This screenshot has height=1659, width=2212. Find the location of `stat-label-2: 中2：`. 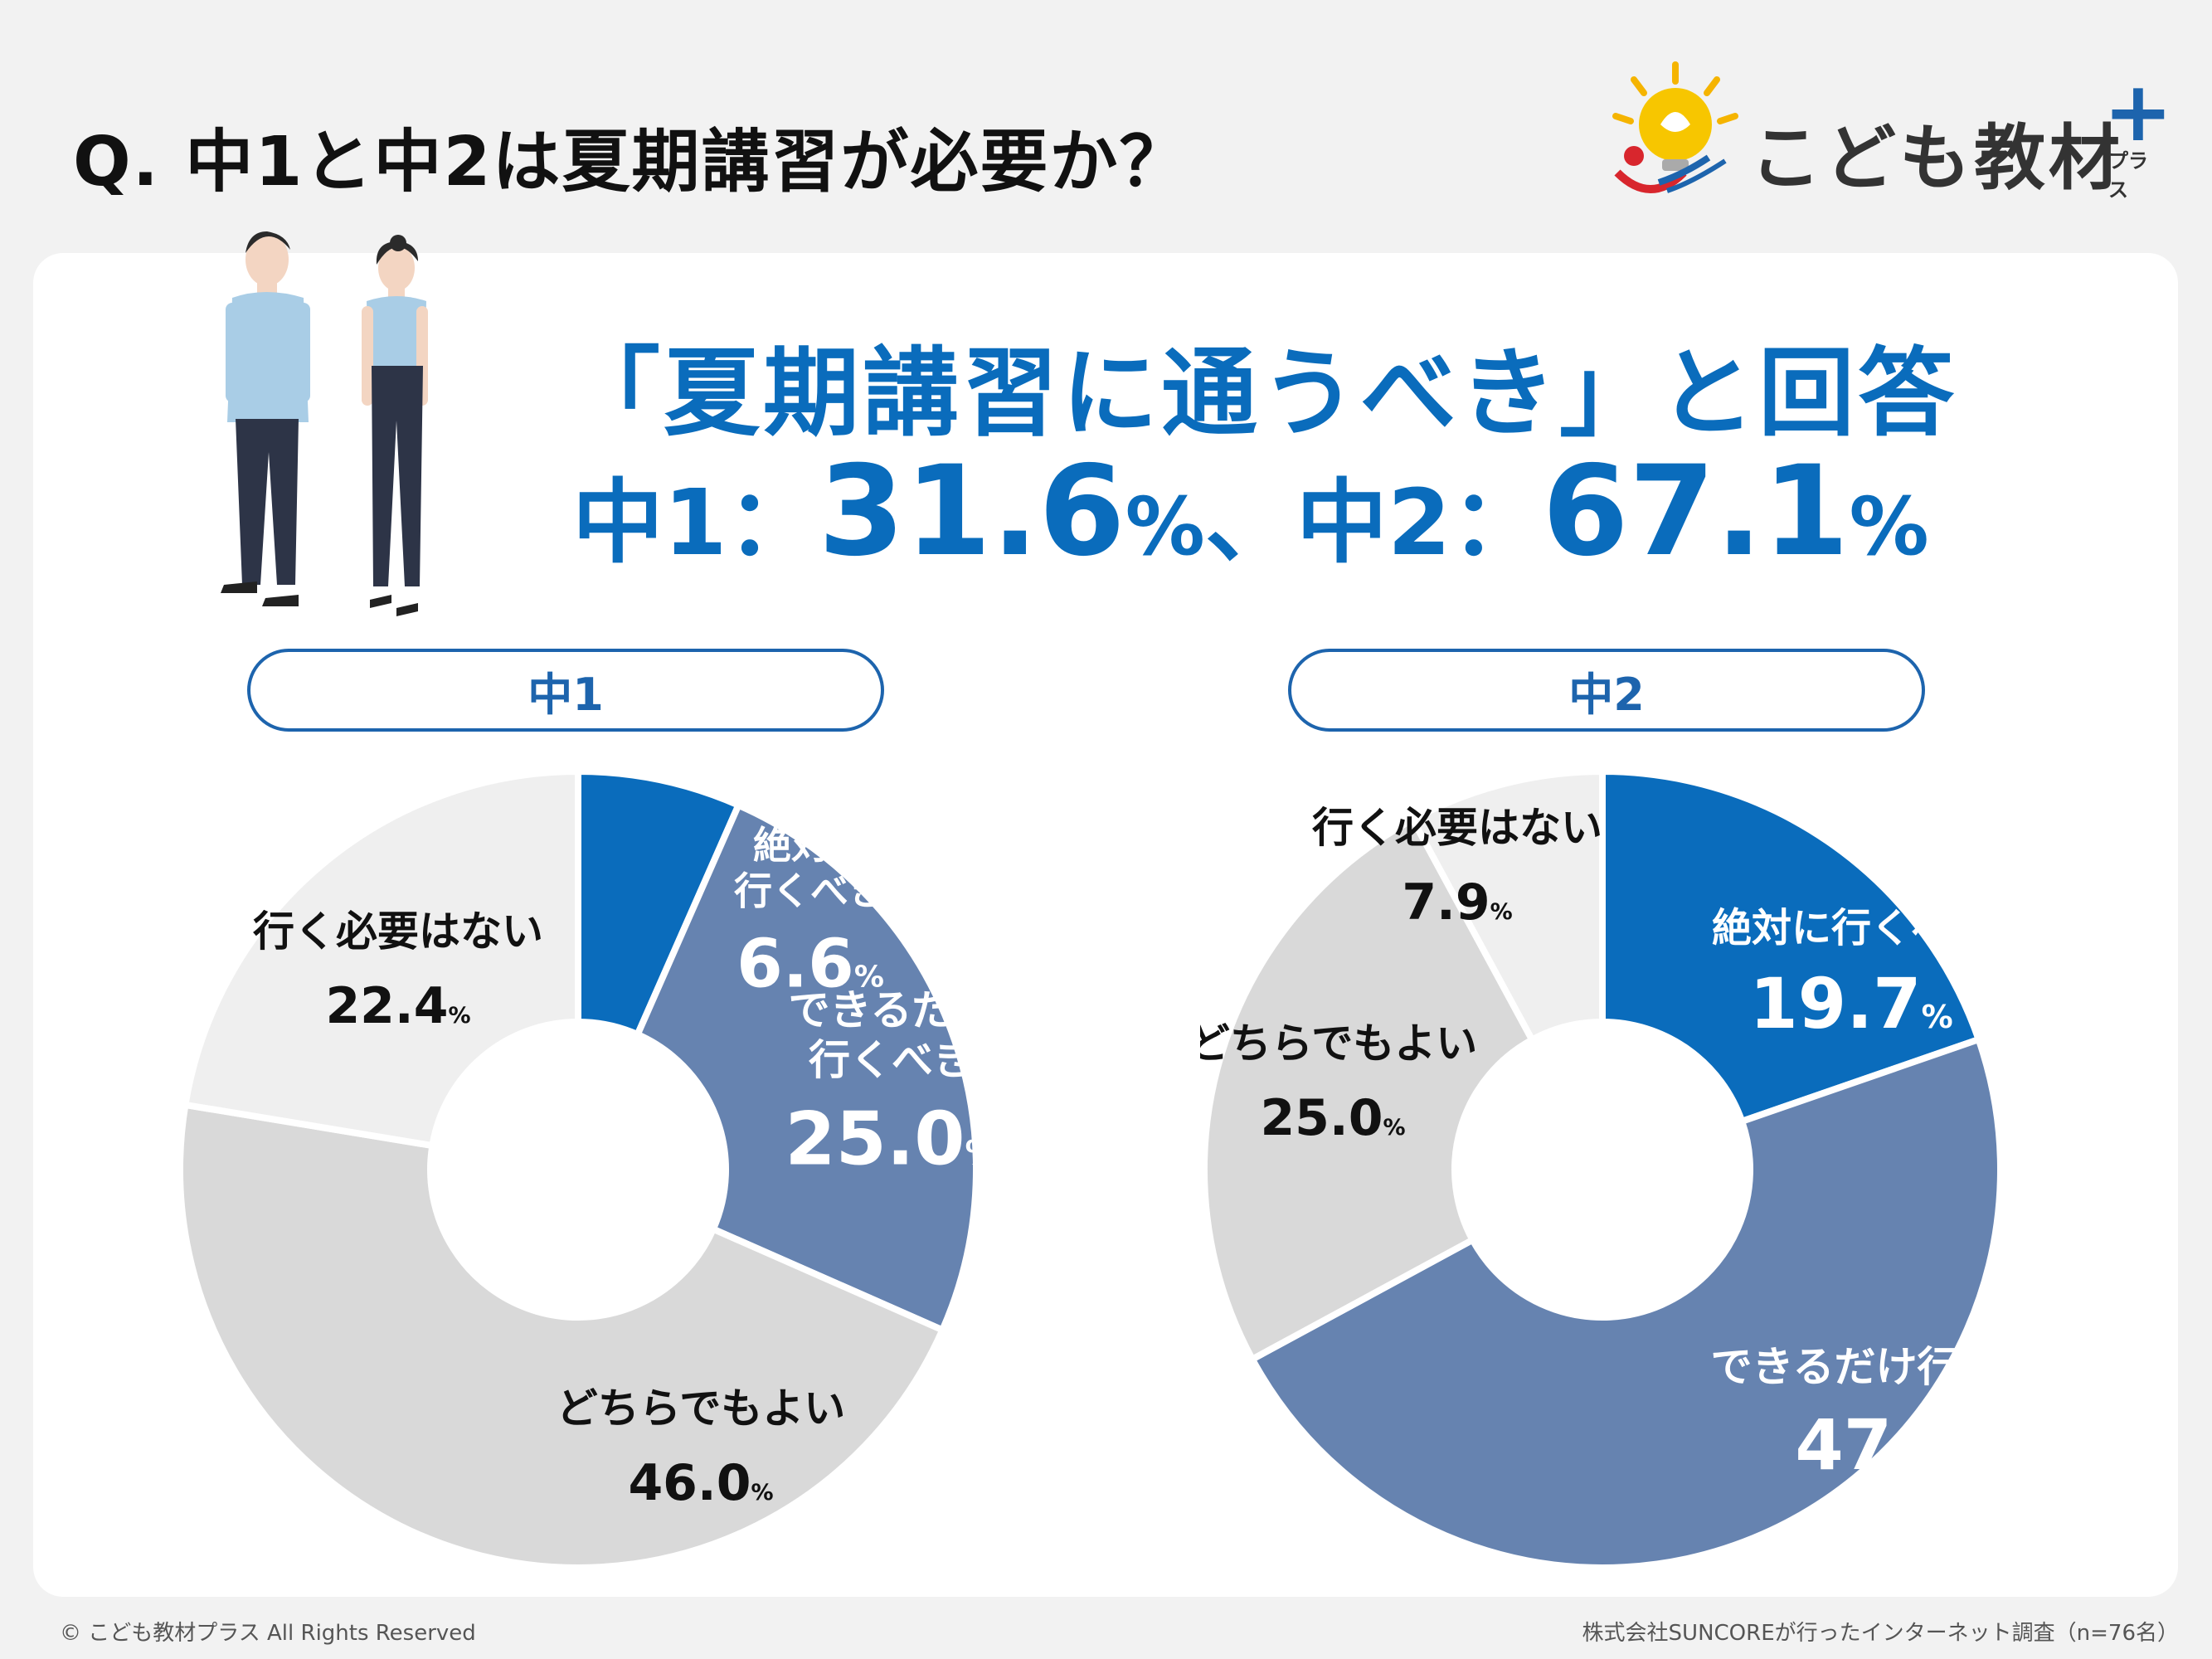

stat-label-2: 中2： is located at coordinates (1419, 522).